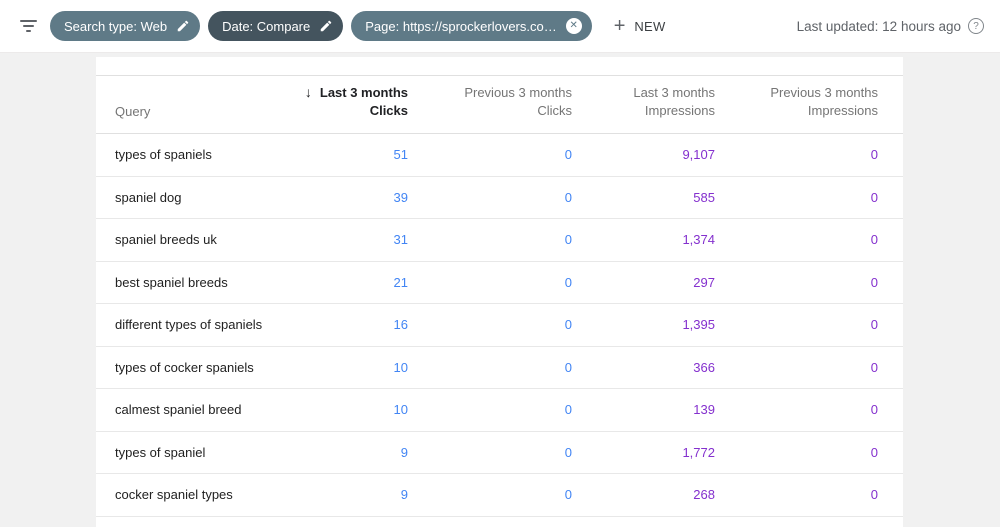 The width and height of the screenshot is (1000, 527). I want to click on table-row: types of cocker spaniels 10 0 366 0, so click(499, 367).